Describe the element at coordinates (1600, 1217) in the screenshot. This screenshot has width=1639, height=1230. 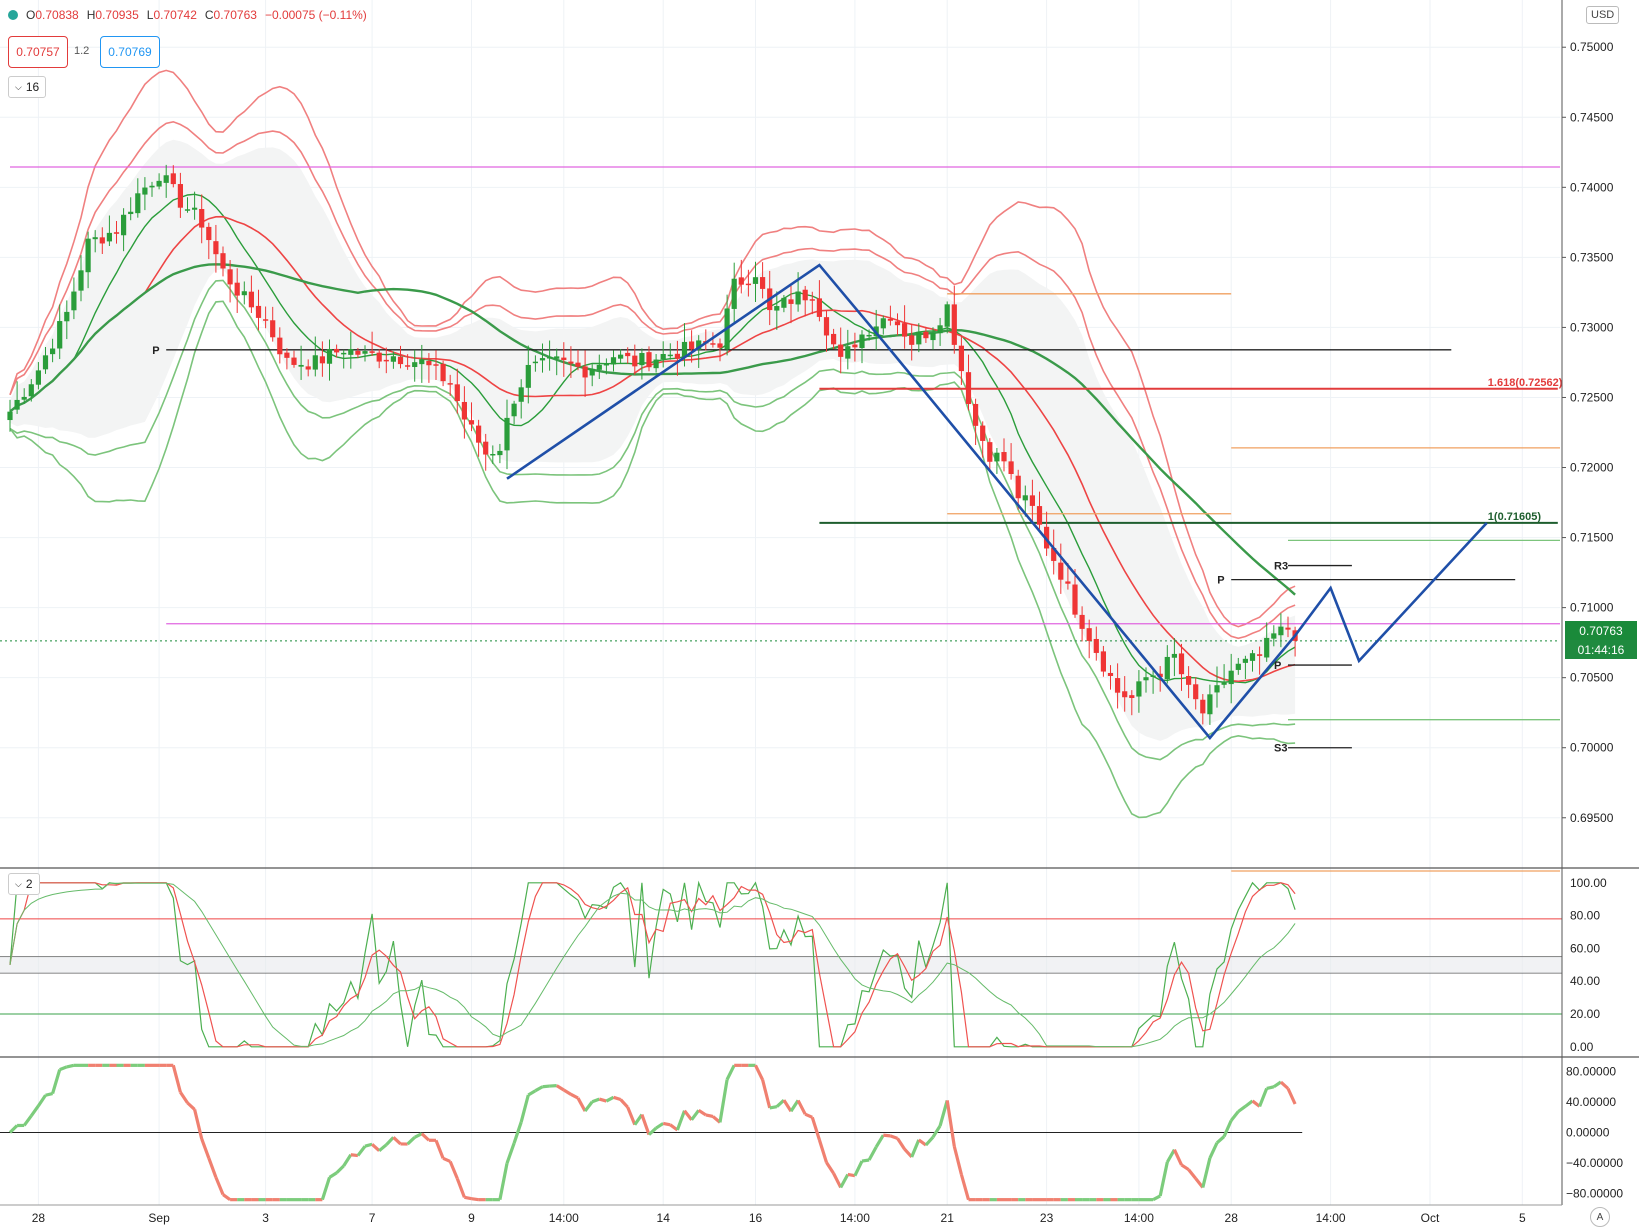
I see `auto-scale-button: A` at that location.